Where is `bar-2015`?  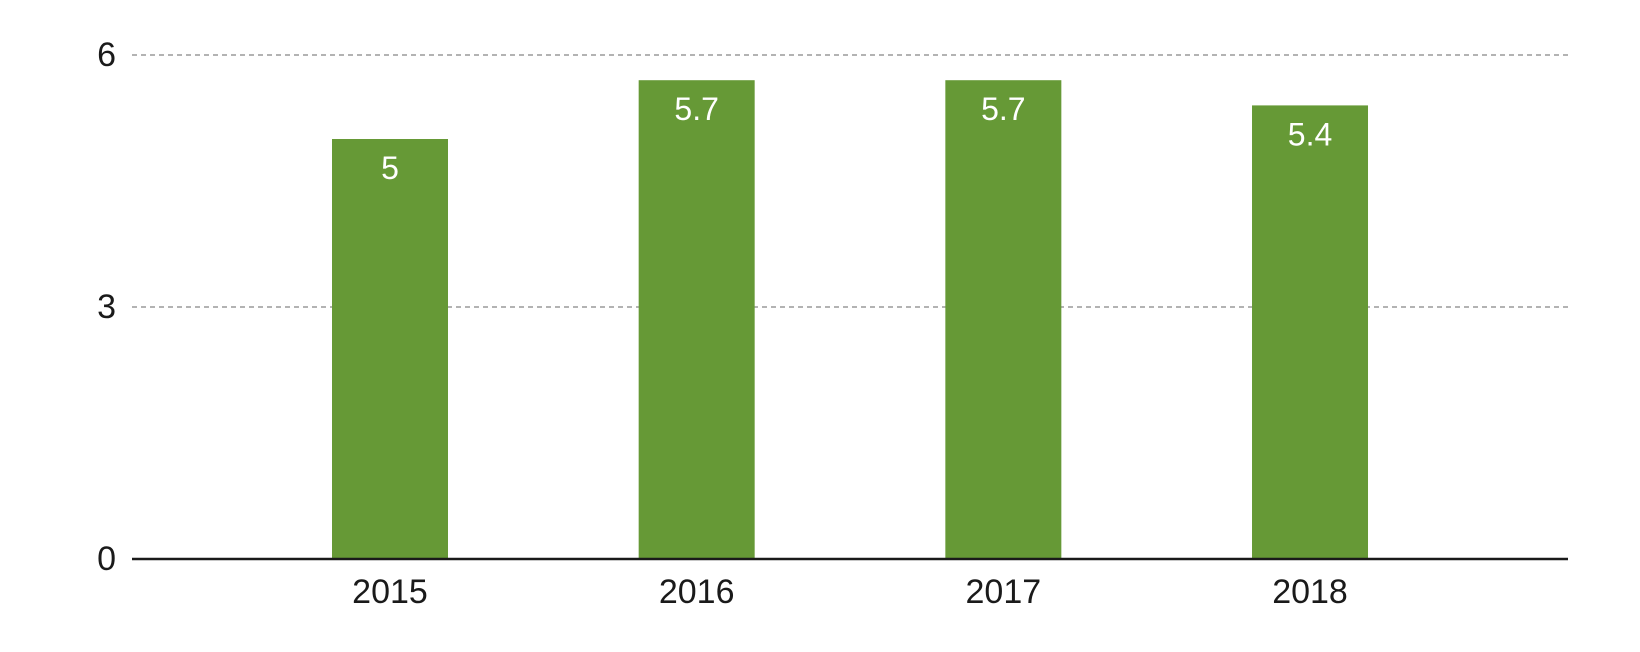
bar-2015 is located at coordinates (390, 349).